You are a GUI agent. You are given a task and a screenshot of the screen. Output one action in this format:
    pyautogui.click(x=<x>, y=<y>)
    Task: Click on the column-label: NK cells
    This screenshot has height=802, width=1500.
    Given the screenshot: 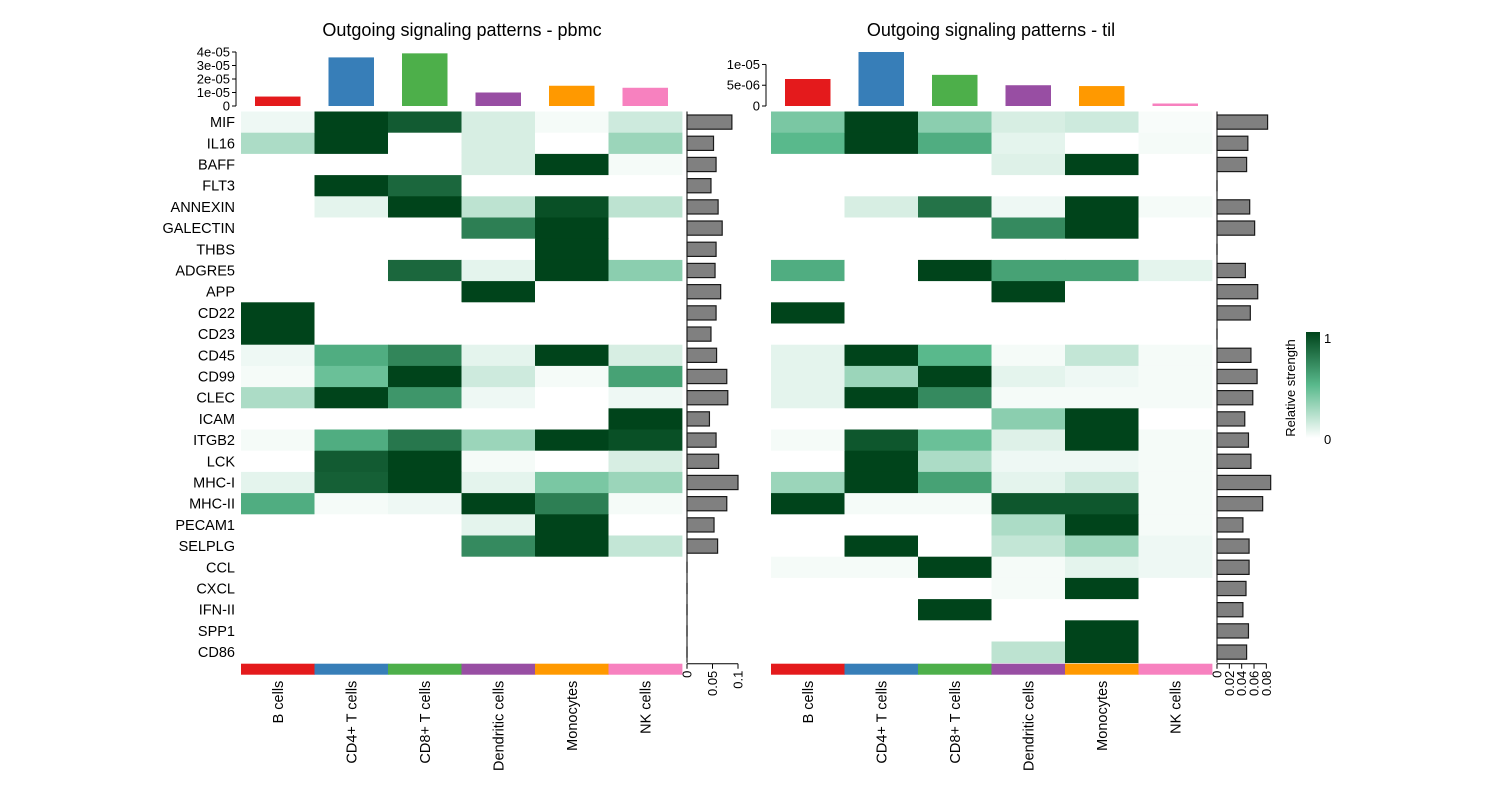 What is the action you would take?
    pyautogui.click(x=646, y=707)
    